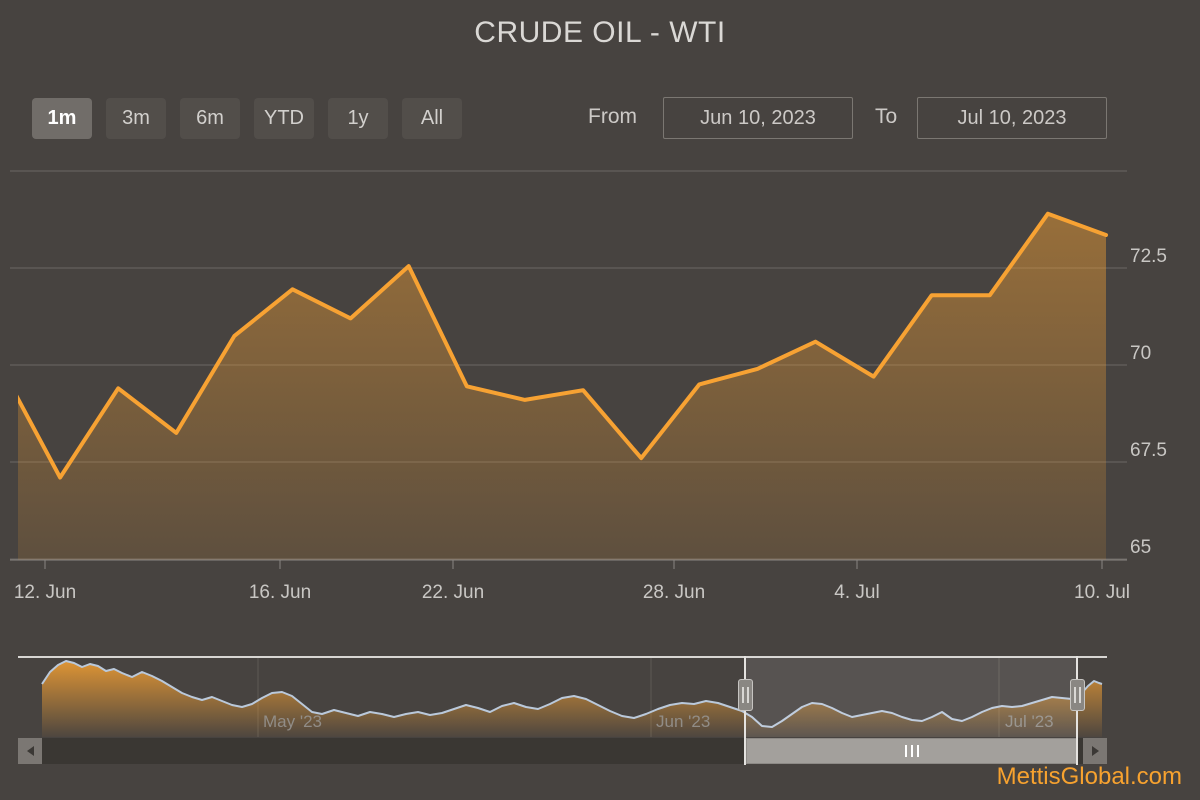 This screenshot has height=800, width=1200. Describe the element at coordinates (292, 721) in the screenshot. I see `month-label-may: May '23` at that location.